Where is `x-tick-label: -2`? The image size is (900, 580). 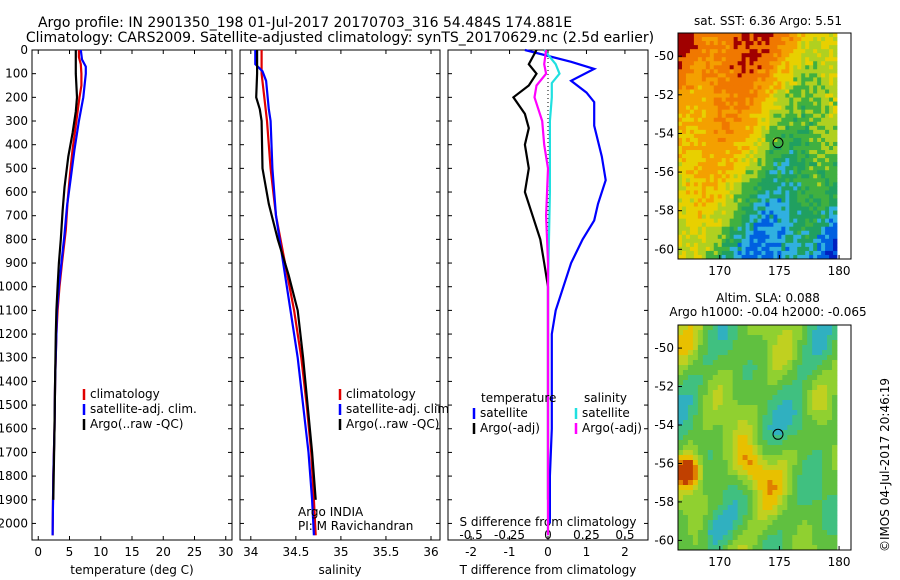
x-tick-label: -2 is located at coordinates (471, 552).